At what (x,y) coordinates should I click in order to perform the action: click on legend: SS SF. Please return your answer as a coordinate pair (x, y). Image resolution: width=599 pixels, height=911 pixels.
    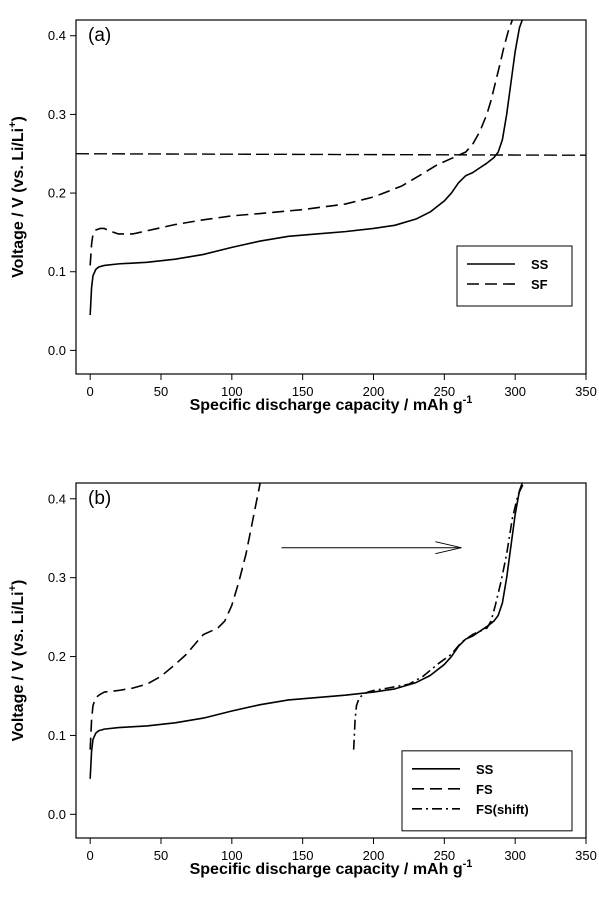
    Looking at the image, I should click on (514, 276).